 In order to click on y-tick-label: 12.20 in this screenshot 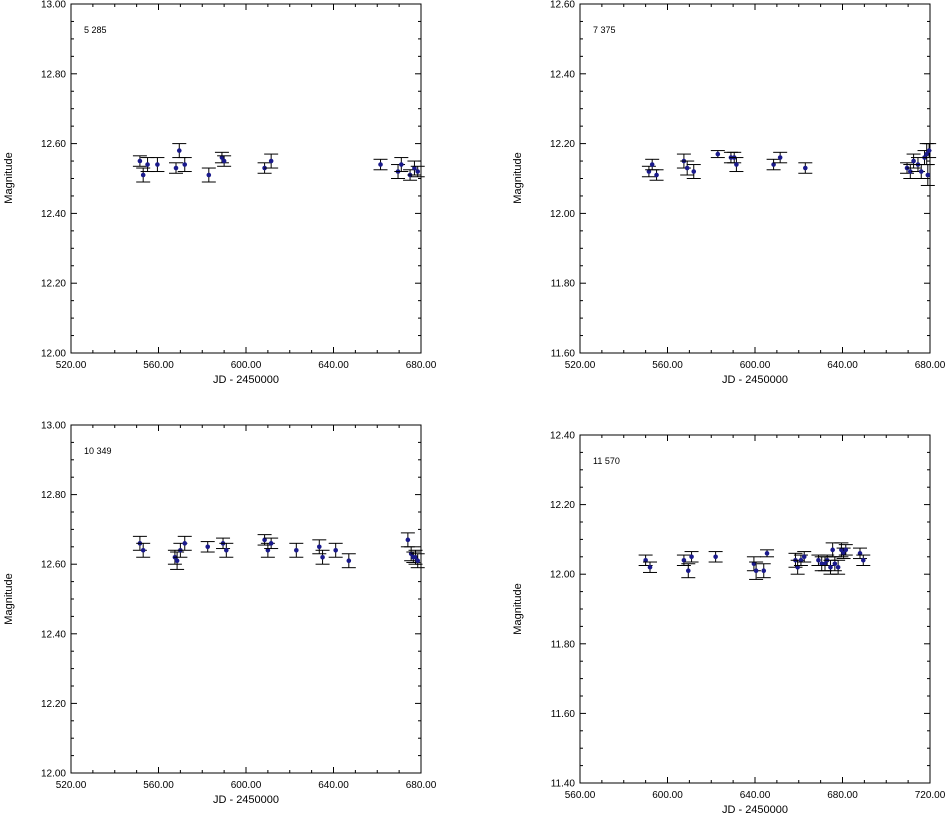, I will do `click(53, 284)`.